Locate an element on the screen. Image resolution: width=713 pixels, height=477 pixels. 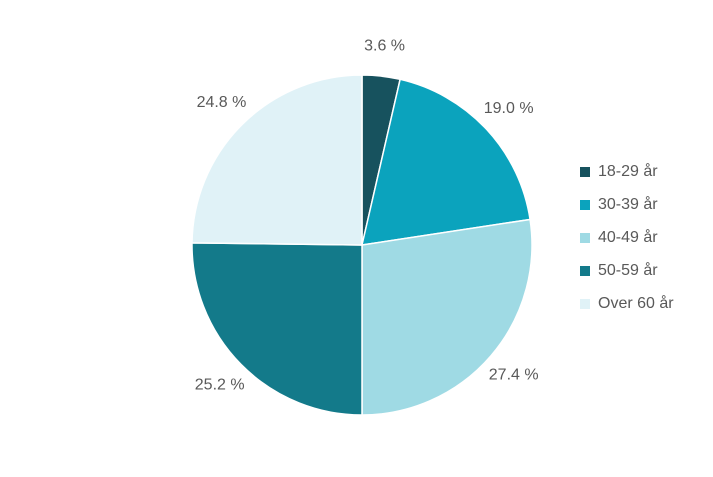
data-label: 19.0 % is located at coordinates (509, 108).